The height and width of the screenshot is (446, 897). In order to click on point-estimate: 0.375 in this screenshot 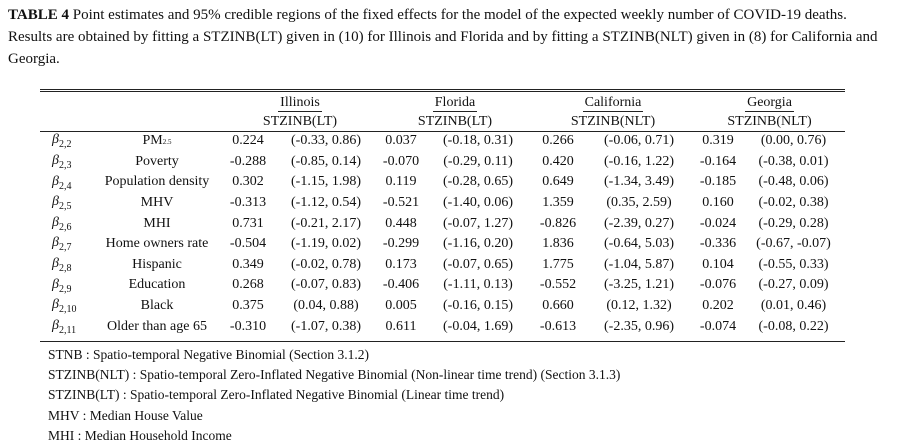, I will do `click(248, 306)`.